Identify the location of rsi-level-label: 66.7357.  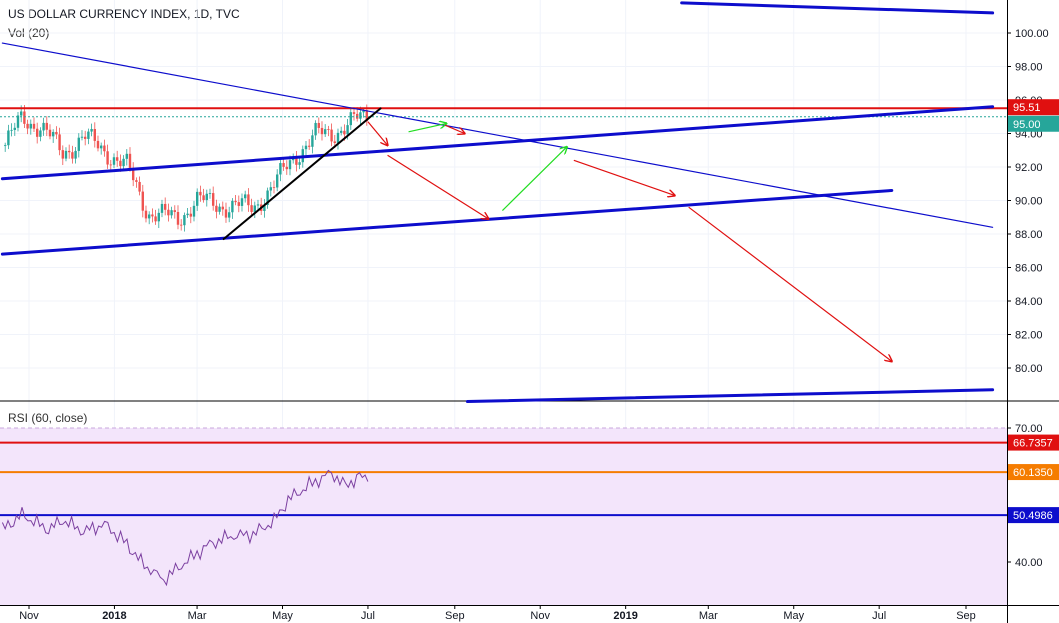
(1033, 444).